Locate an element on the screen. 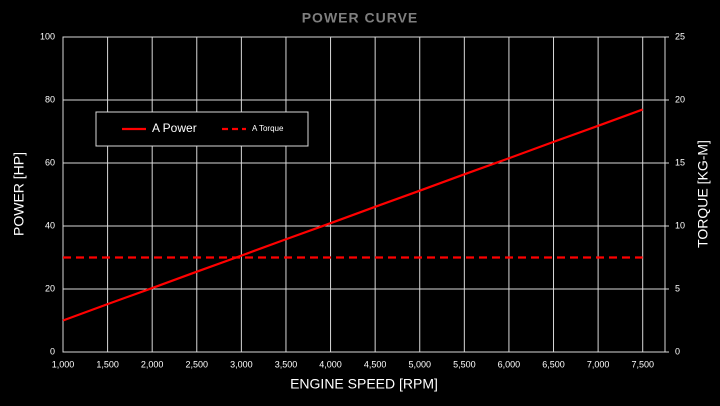  x-tick-label: 5,500 is located at coordinates (464, 364).